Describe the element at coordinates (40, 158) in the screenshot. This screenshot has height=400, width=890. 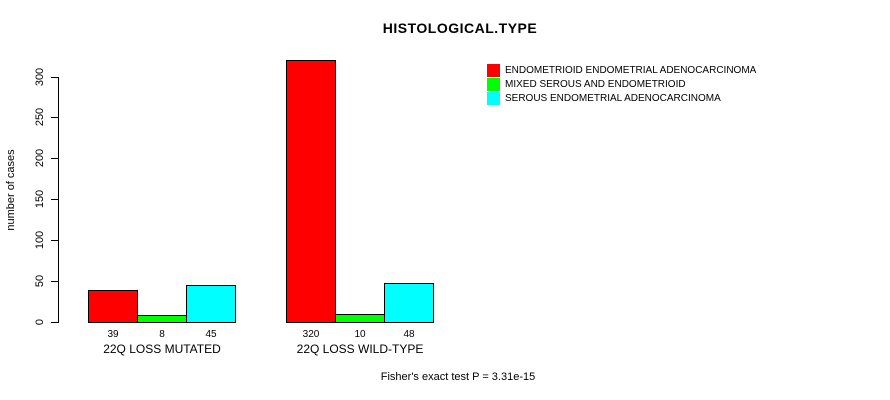
I see `y-tick-label: 200` at that location.